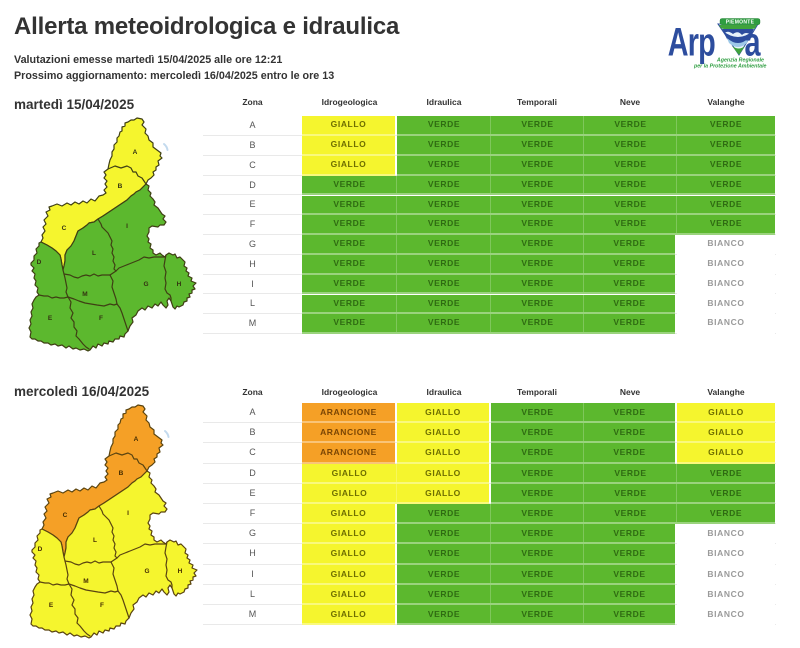 This screenshot has width=800, height=648. Describe the element at coordinates (740, 23) in the screenshot. I see `svg-text: PIEMONTE` at that location.